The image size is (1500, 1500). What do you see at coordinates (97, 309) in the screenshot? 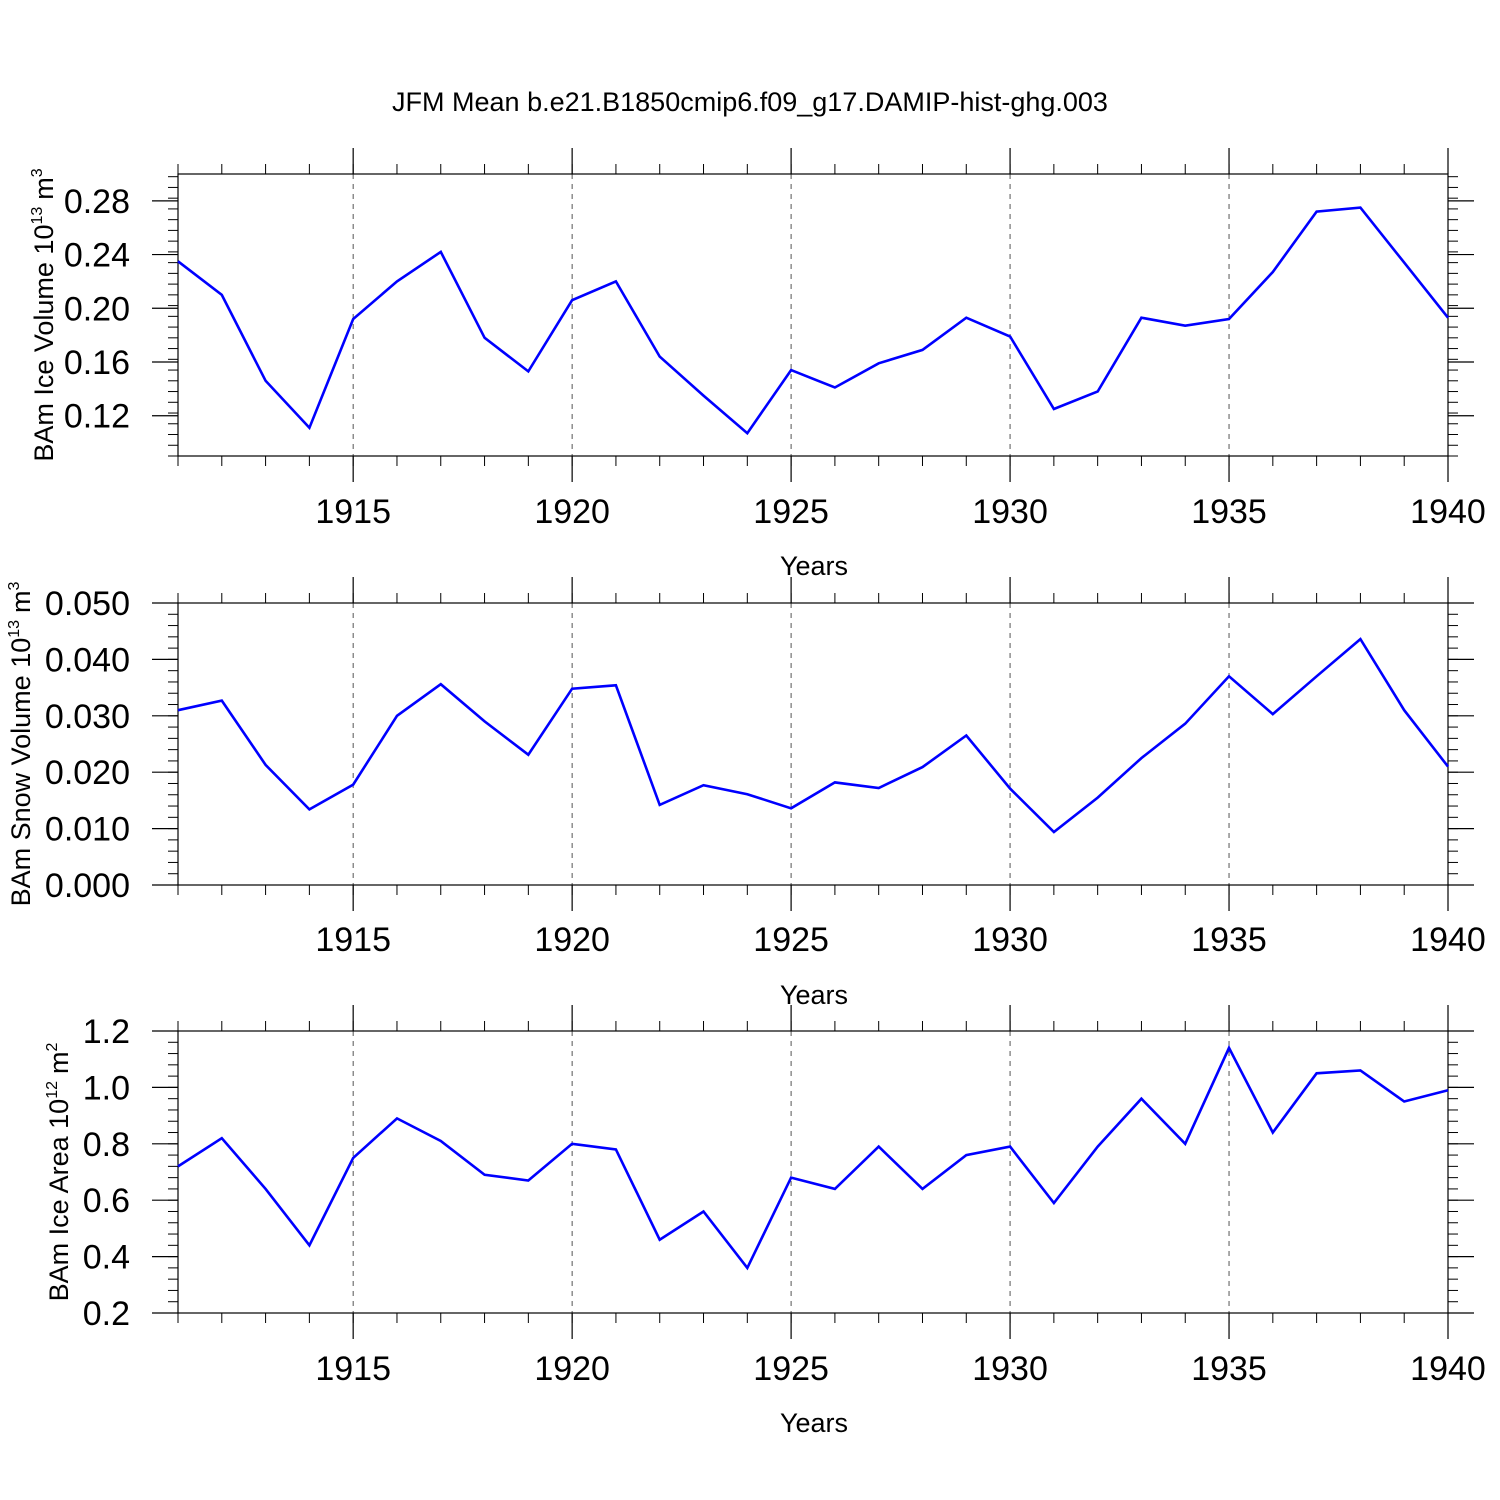
I see `y-tick-label: 0.20` at bounding box center [97, 309].